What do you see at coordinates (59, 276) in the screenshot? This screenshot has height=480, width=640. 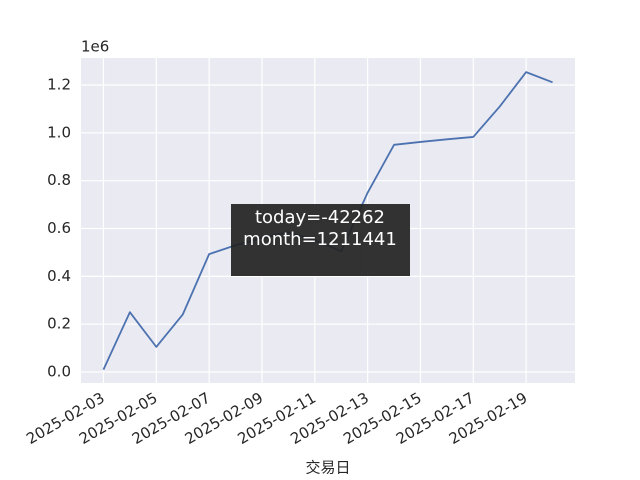 I see `y-tick-label: 0.4` at bounding box center [59, 276].